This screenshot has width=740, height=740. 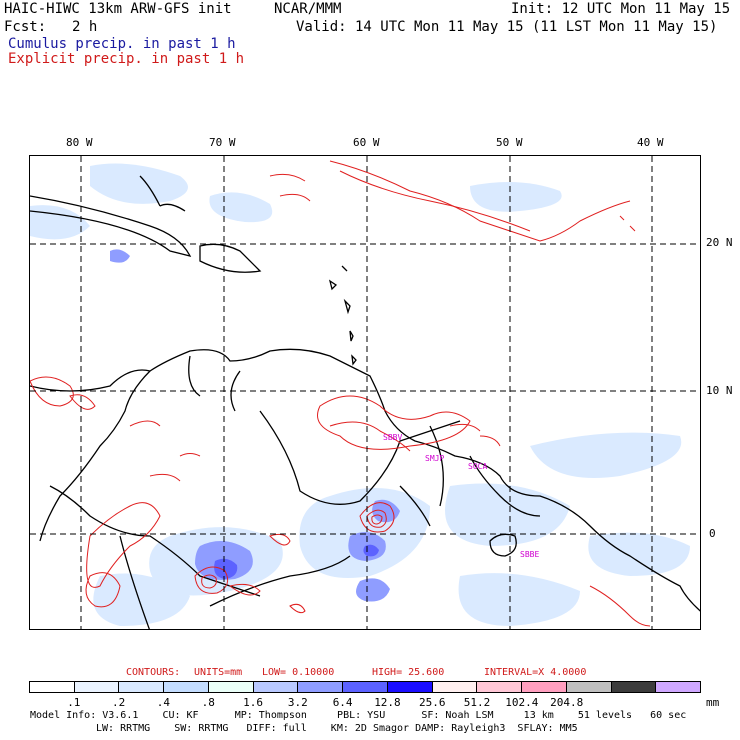 What do you see at coordinates (393, 437) in the screenshot?
I see `station-label-sbbv: SBBV` at bounding box center [393, 437].